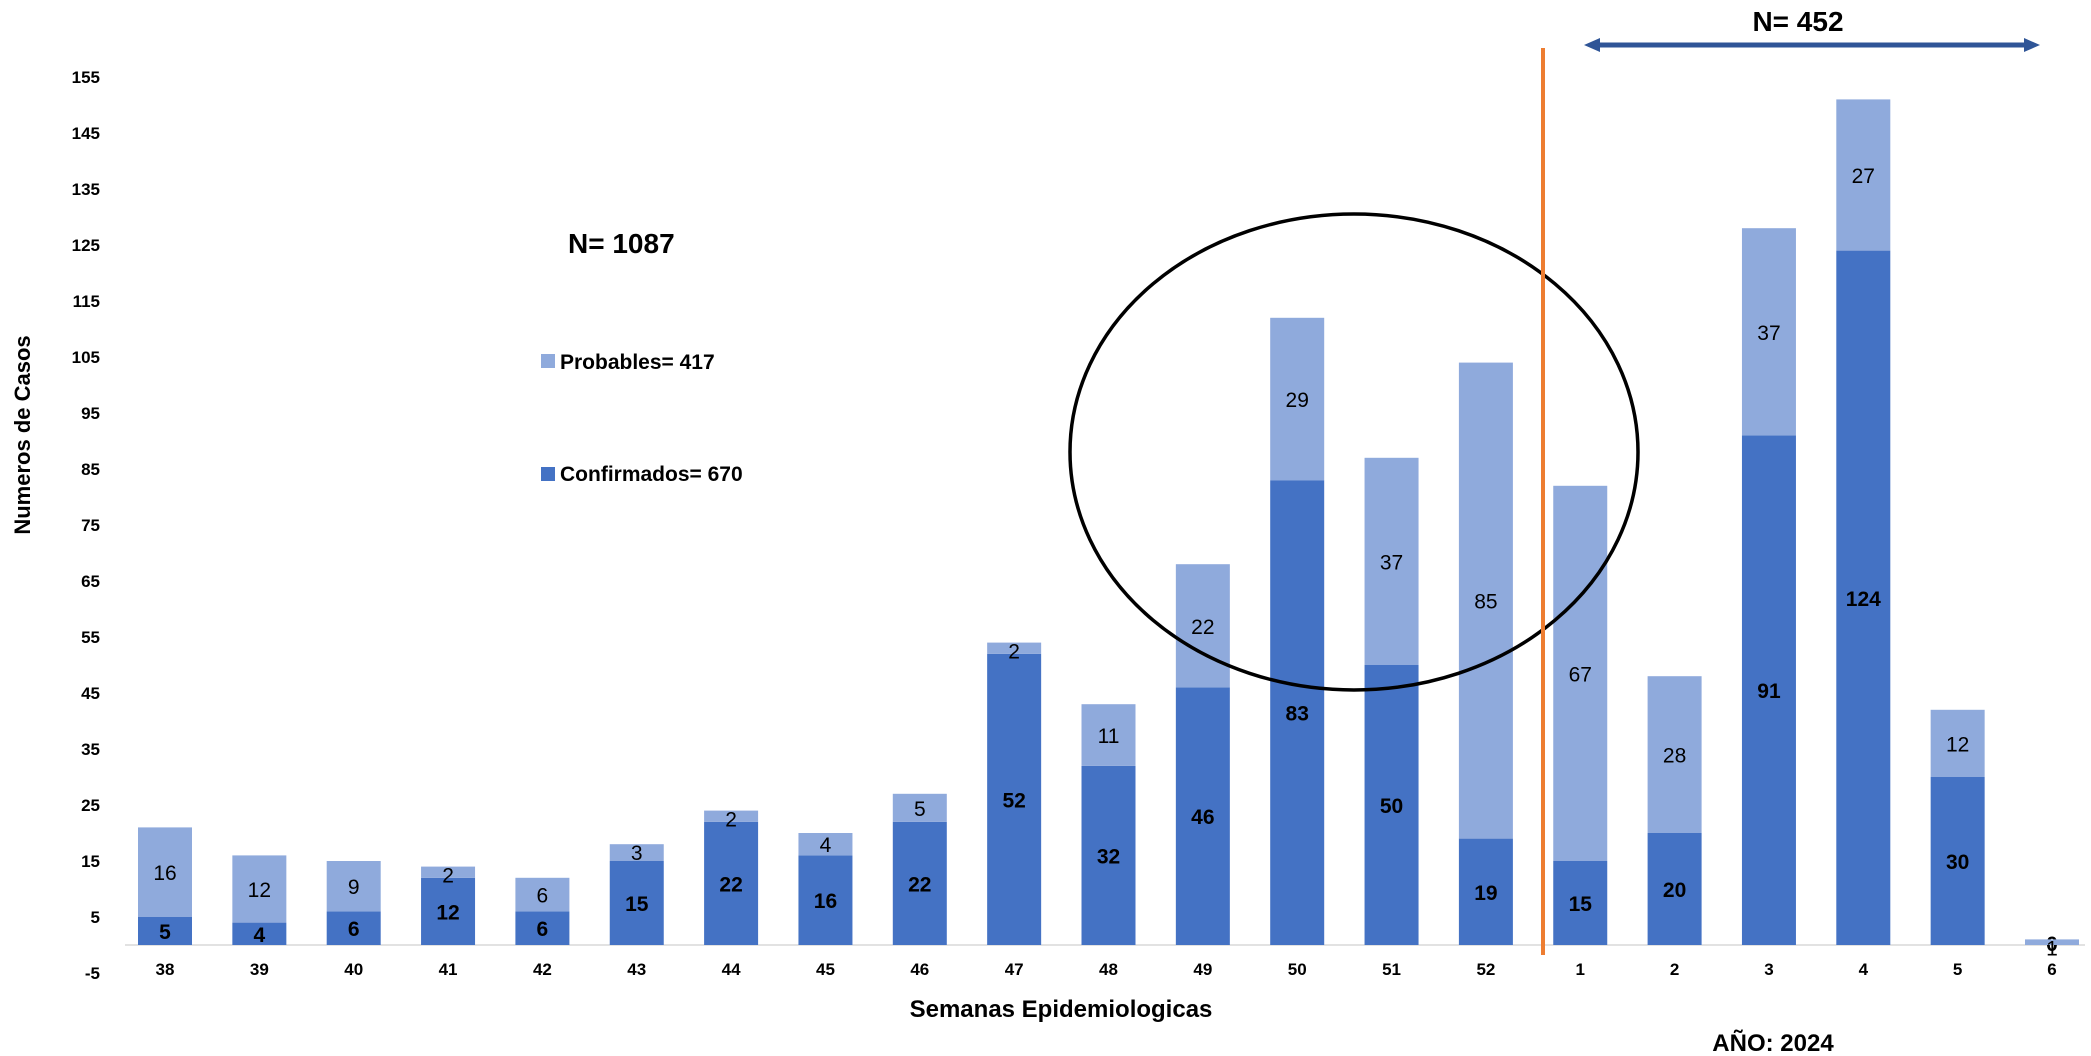 This screenshot has height=1056, width=2091. I want to click on y-tick-label: 85, so click(90, 469).